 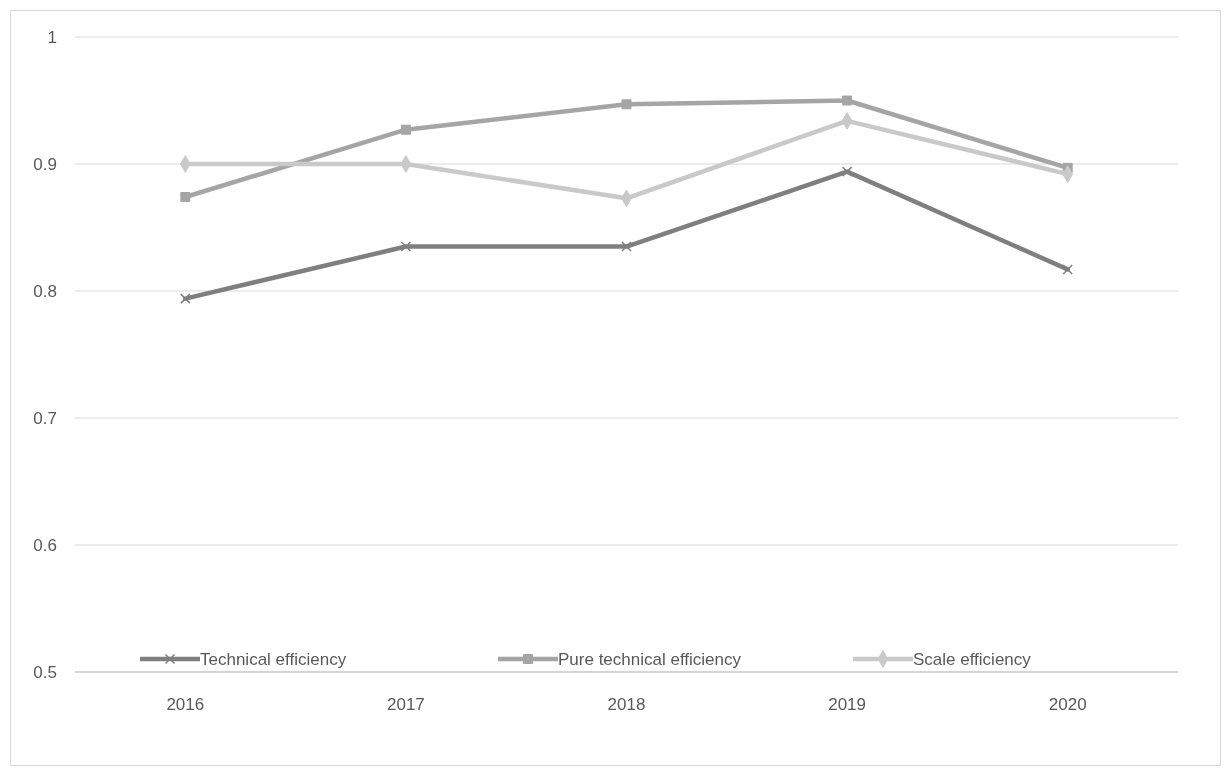 What do you see at coordinates (185, 704) in the screenshot?
I see `x-tick-label: 2016` at bounding box center [185, 704].